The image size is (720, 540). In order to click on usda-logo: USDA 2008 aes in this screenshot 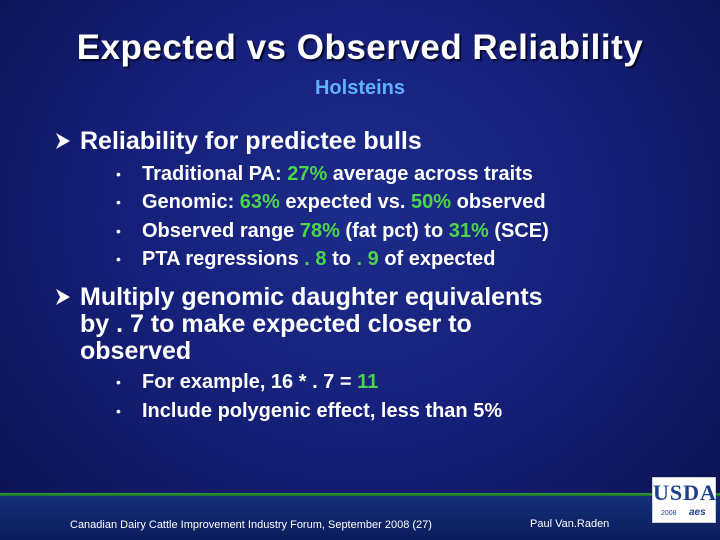, I will do `click(684, 500)`.